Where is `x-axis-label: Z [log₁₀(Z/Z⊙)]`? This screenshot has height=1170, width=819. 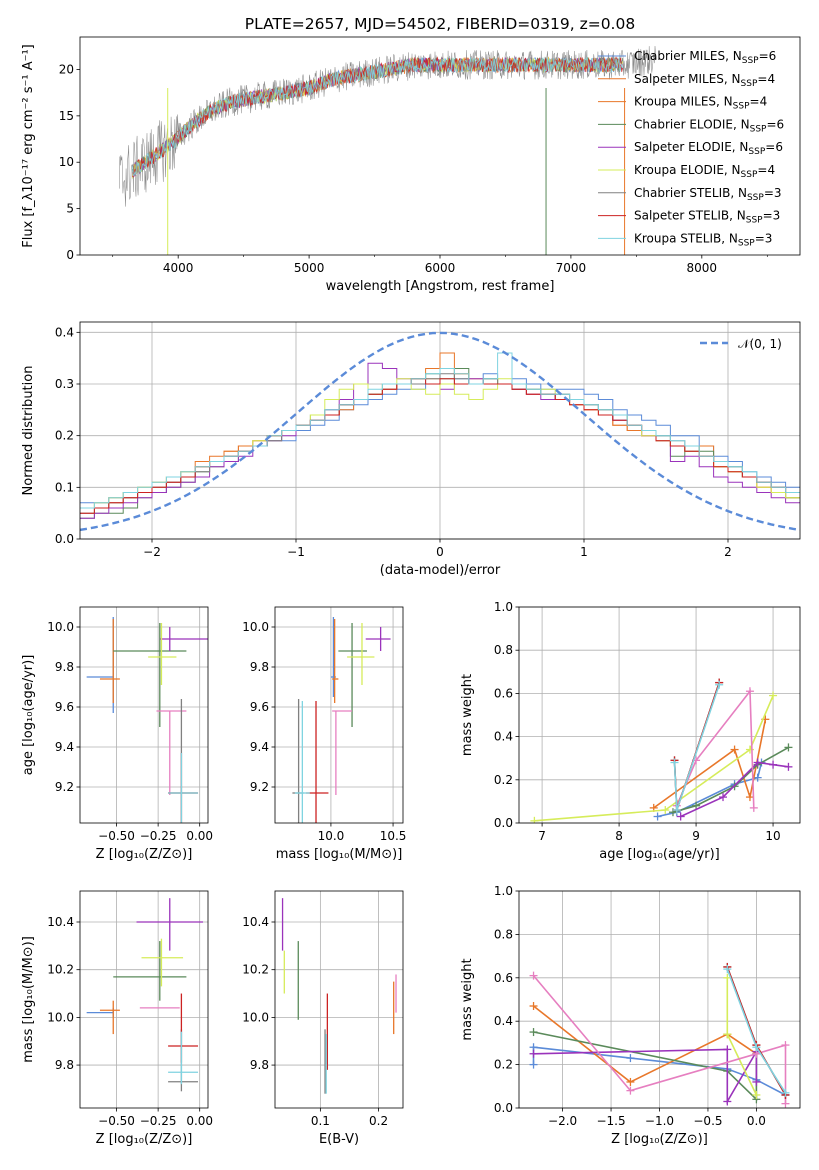
x-axis-label: Z [log₁₀(Z/Z⊙)] is located at coordinates (144, 854).